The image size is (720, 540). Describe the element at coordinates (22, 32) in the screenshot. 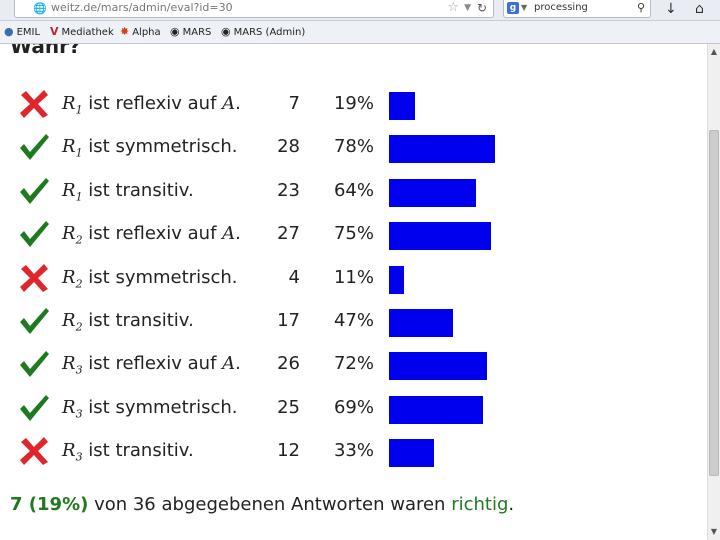

I see `bookmark-emil: ● EMIL` at that location.